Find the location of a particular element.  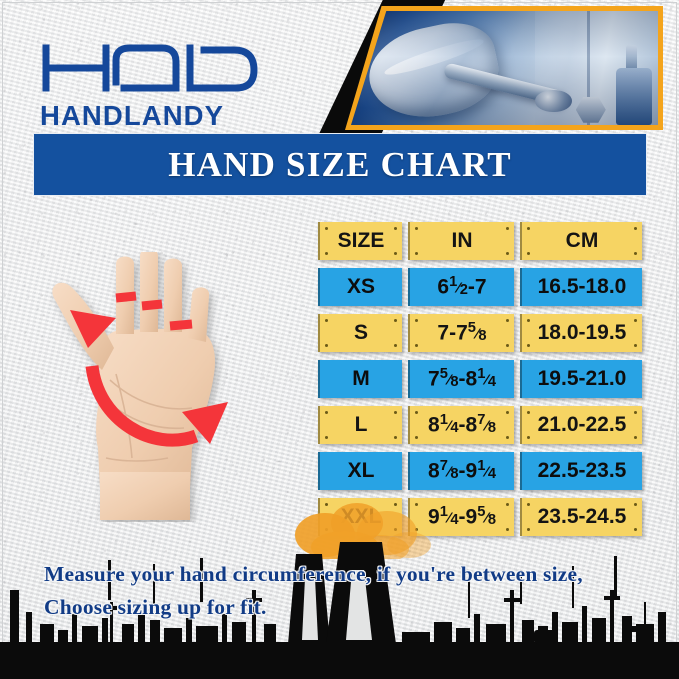

brand-logo: HANDLANDY is located at coordinates (170, 85).